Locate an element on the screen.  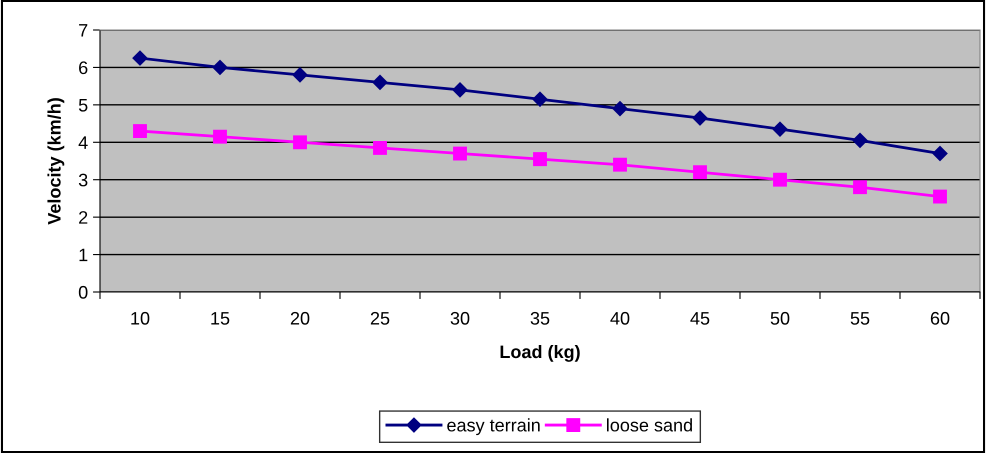
y-tick-label: 5 is located at coordinates (83, 105).